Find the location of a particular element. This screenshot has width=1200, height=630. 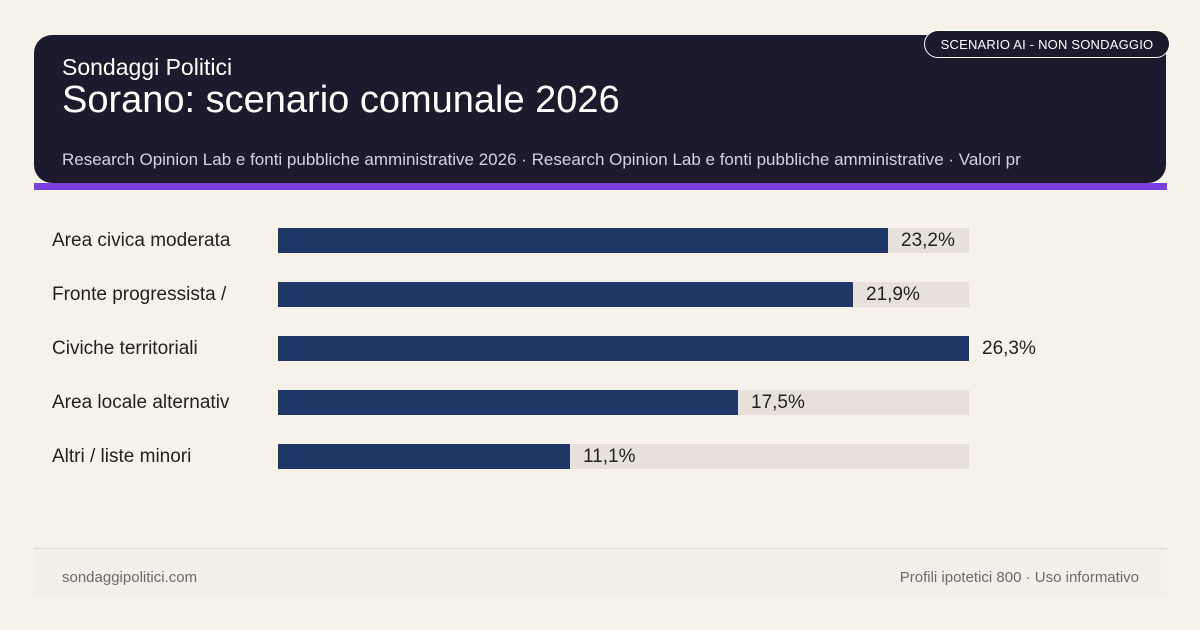

footer-site-link: sondaggipolitici.com is located at coordinates (130, 577).